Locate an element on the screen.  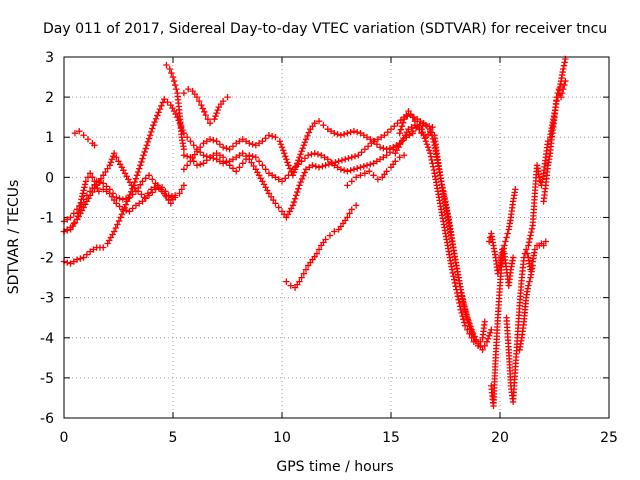
y-tick-label: -1 is located at coordinates (47, 218).